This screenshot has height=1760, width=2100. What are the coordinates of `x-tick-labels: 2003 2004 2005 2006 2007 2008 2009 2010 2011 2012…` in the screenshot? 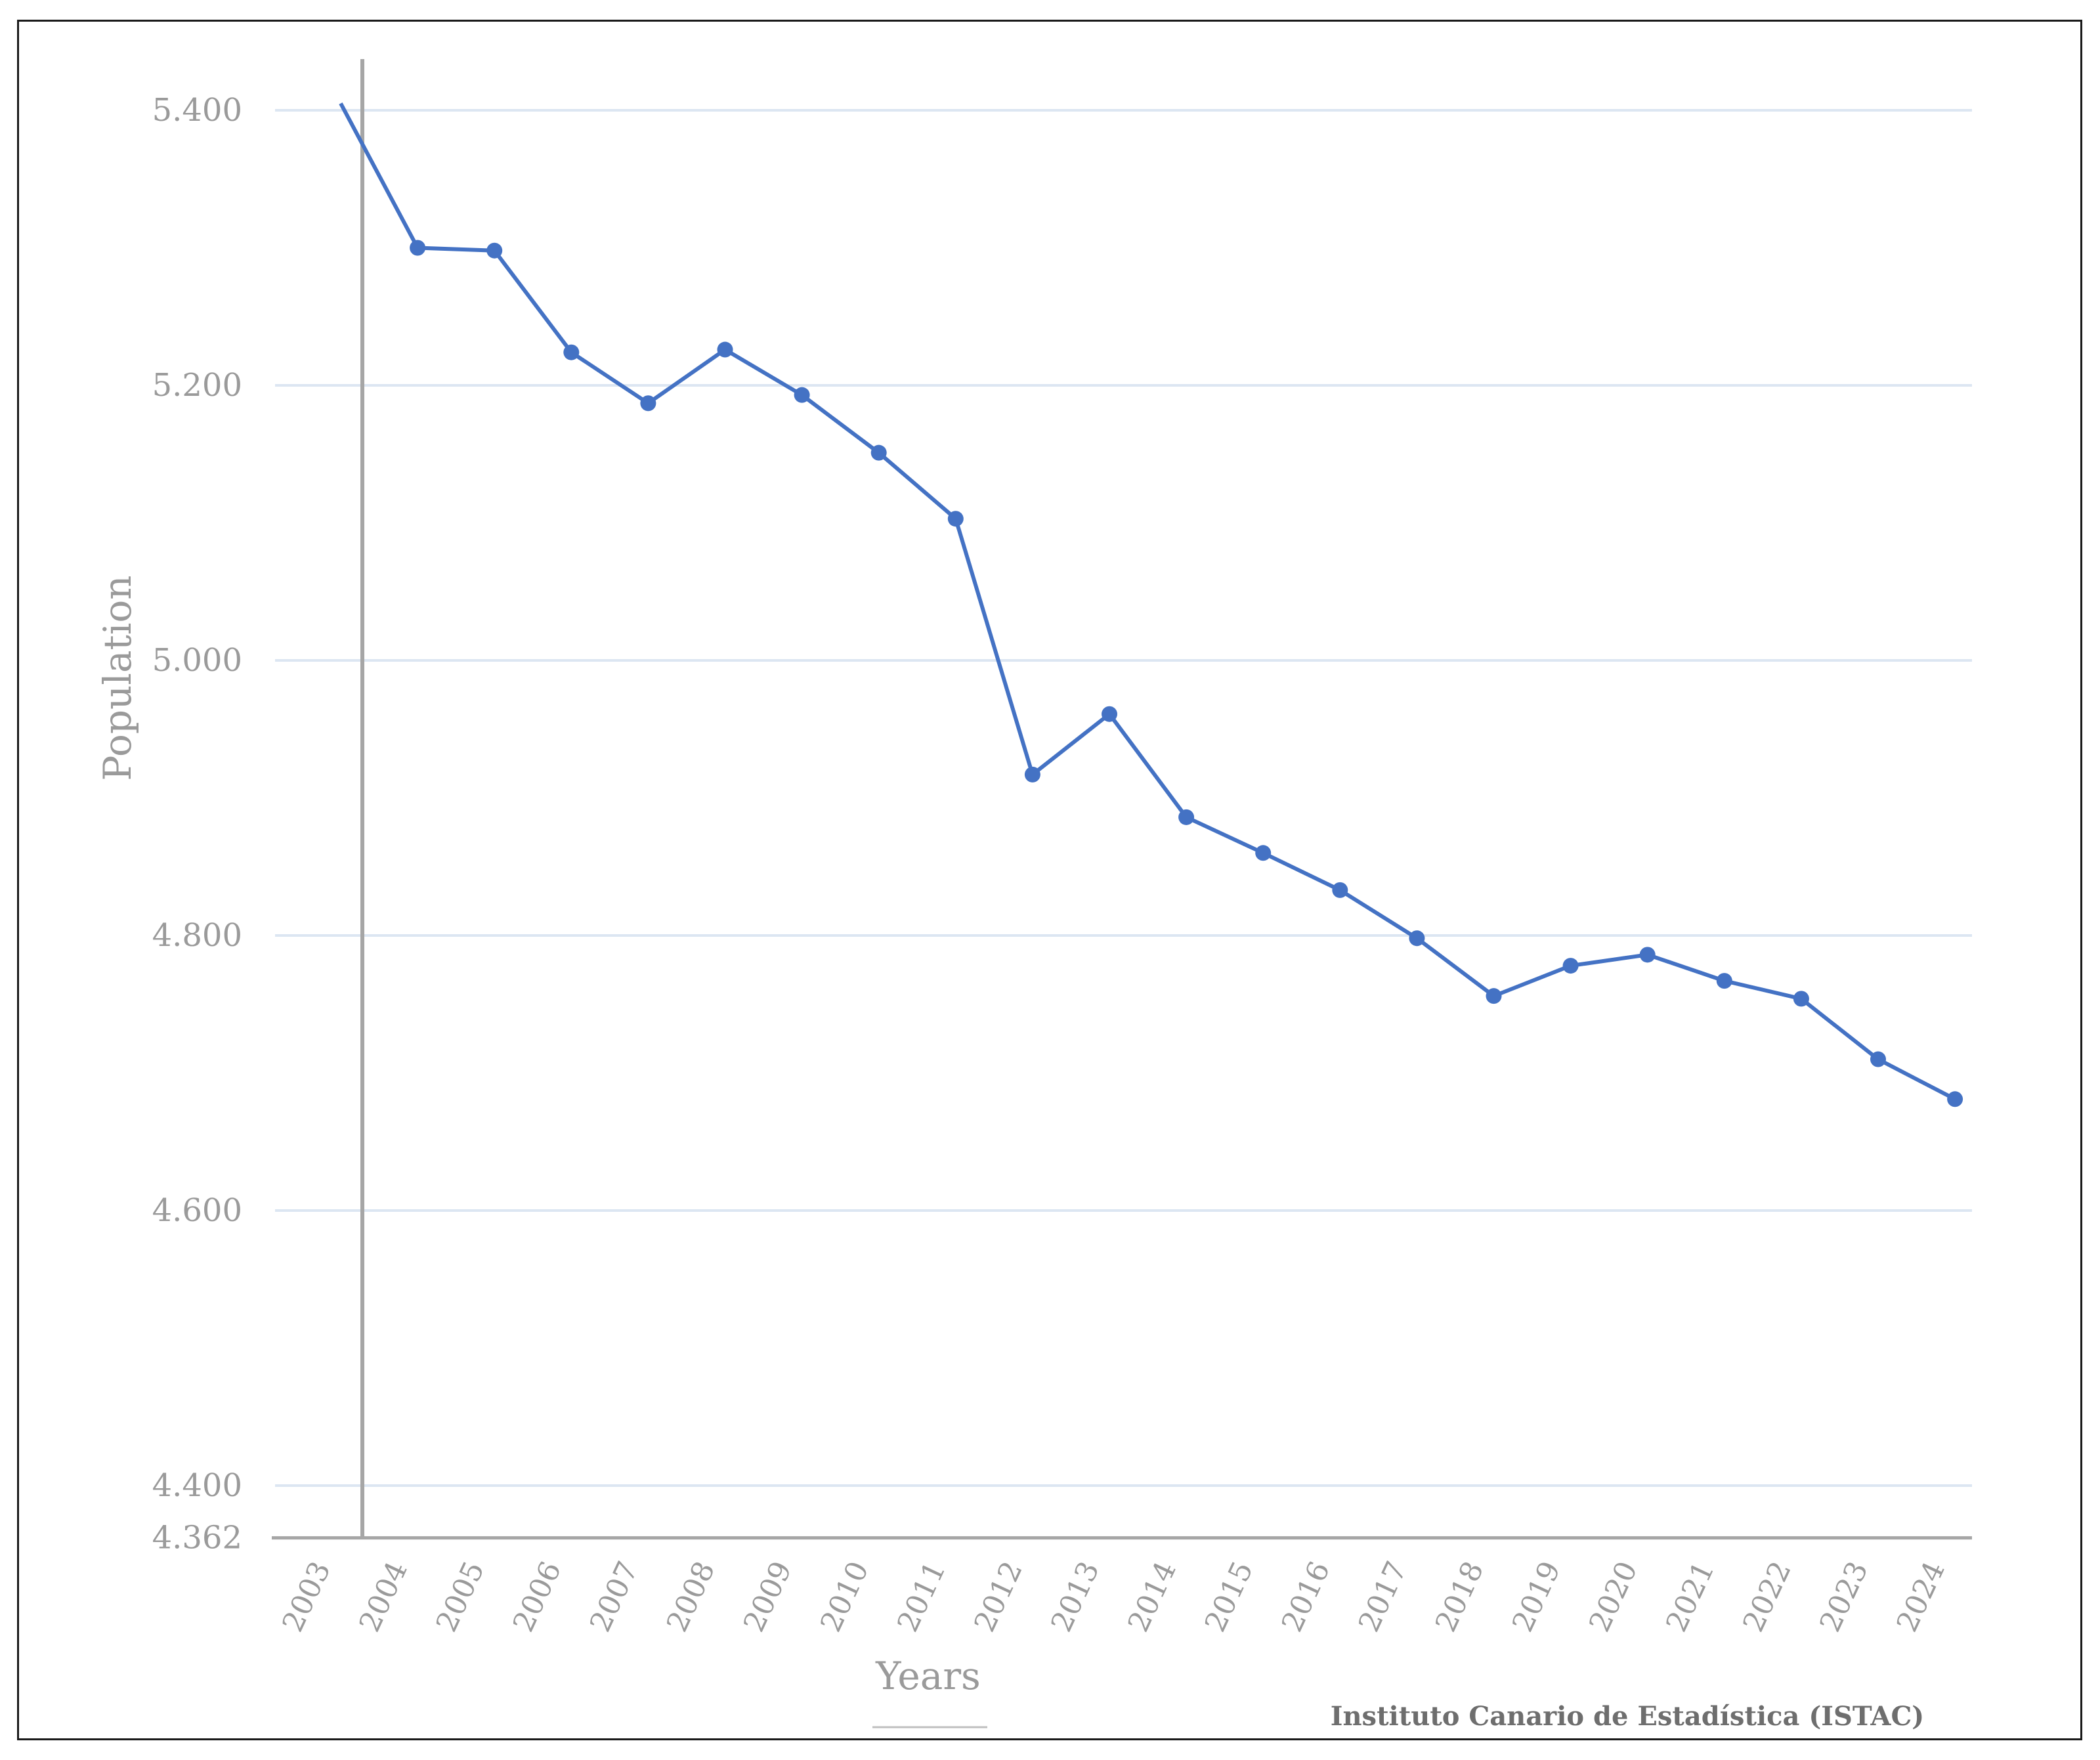 It's located at (1114, 1596).